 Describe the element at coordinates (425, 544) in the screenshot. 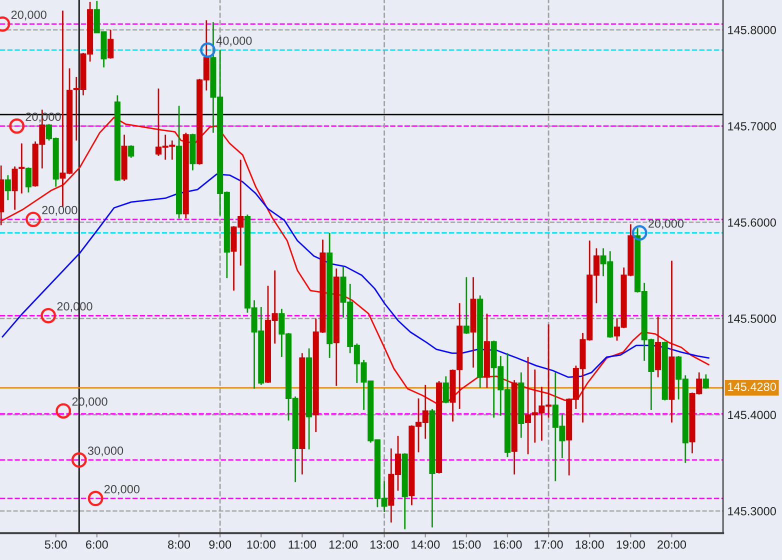

I see `x-tick-label: 14:00` at that location.